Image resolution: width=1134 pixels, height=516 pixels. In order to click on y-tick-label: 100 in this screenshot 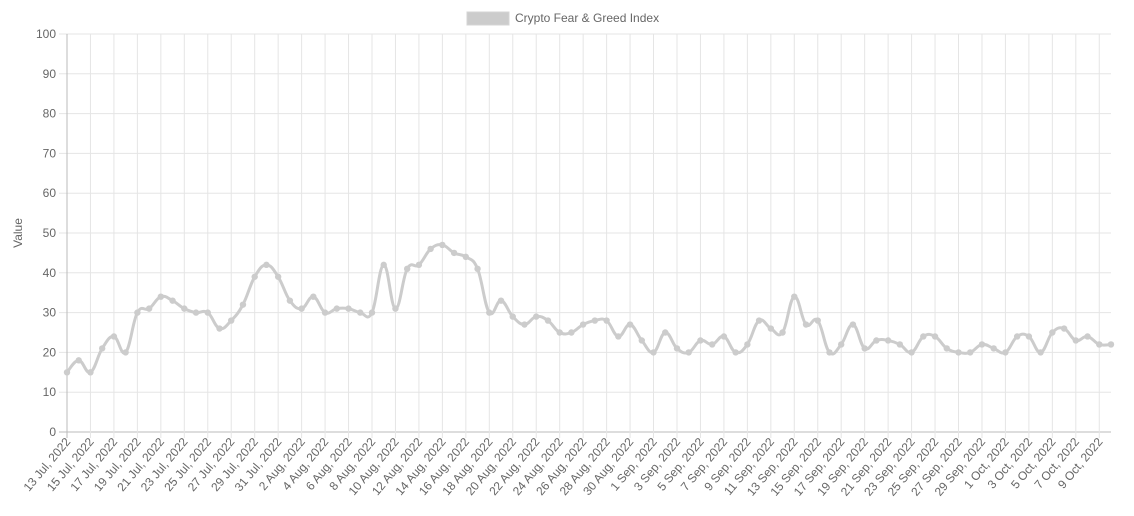, I will do `click(46, 34)`.